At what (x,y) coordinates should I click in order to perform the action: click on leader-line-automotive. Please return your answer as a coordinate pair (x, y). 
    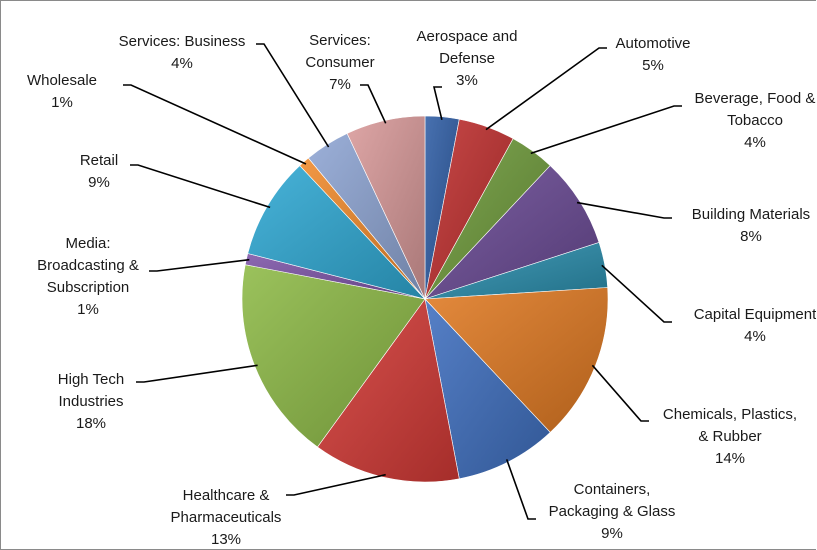
    Looking at the image, I should click on (546, 89).